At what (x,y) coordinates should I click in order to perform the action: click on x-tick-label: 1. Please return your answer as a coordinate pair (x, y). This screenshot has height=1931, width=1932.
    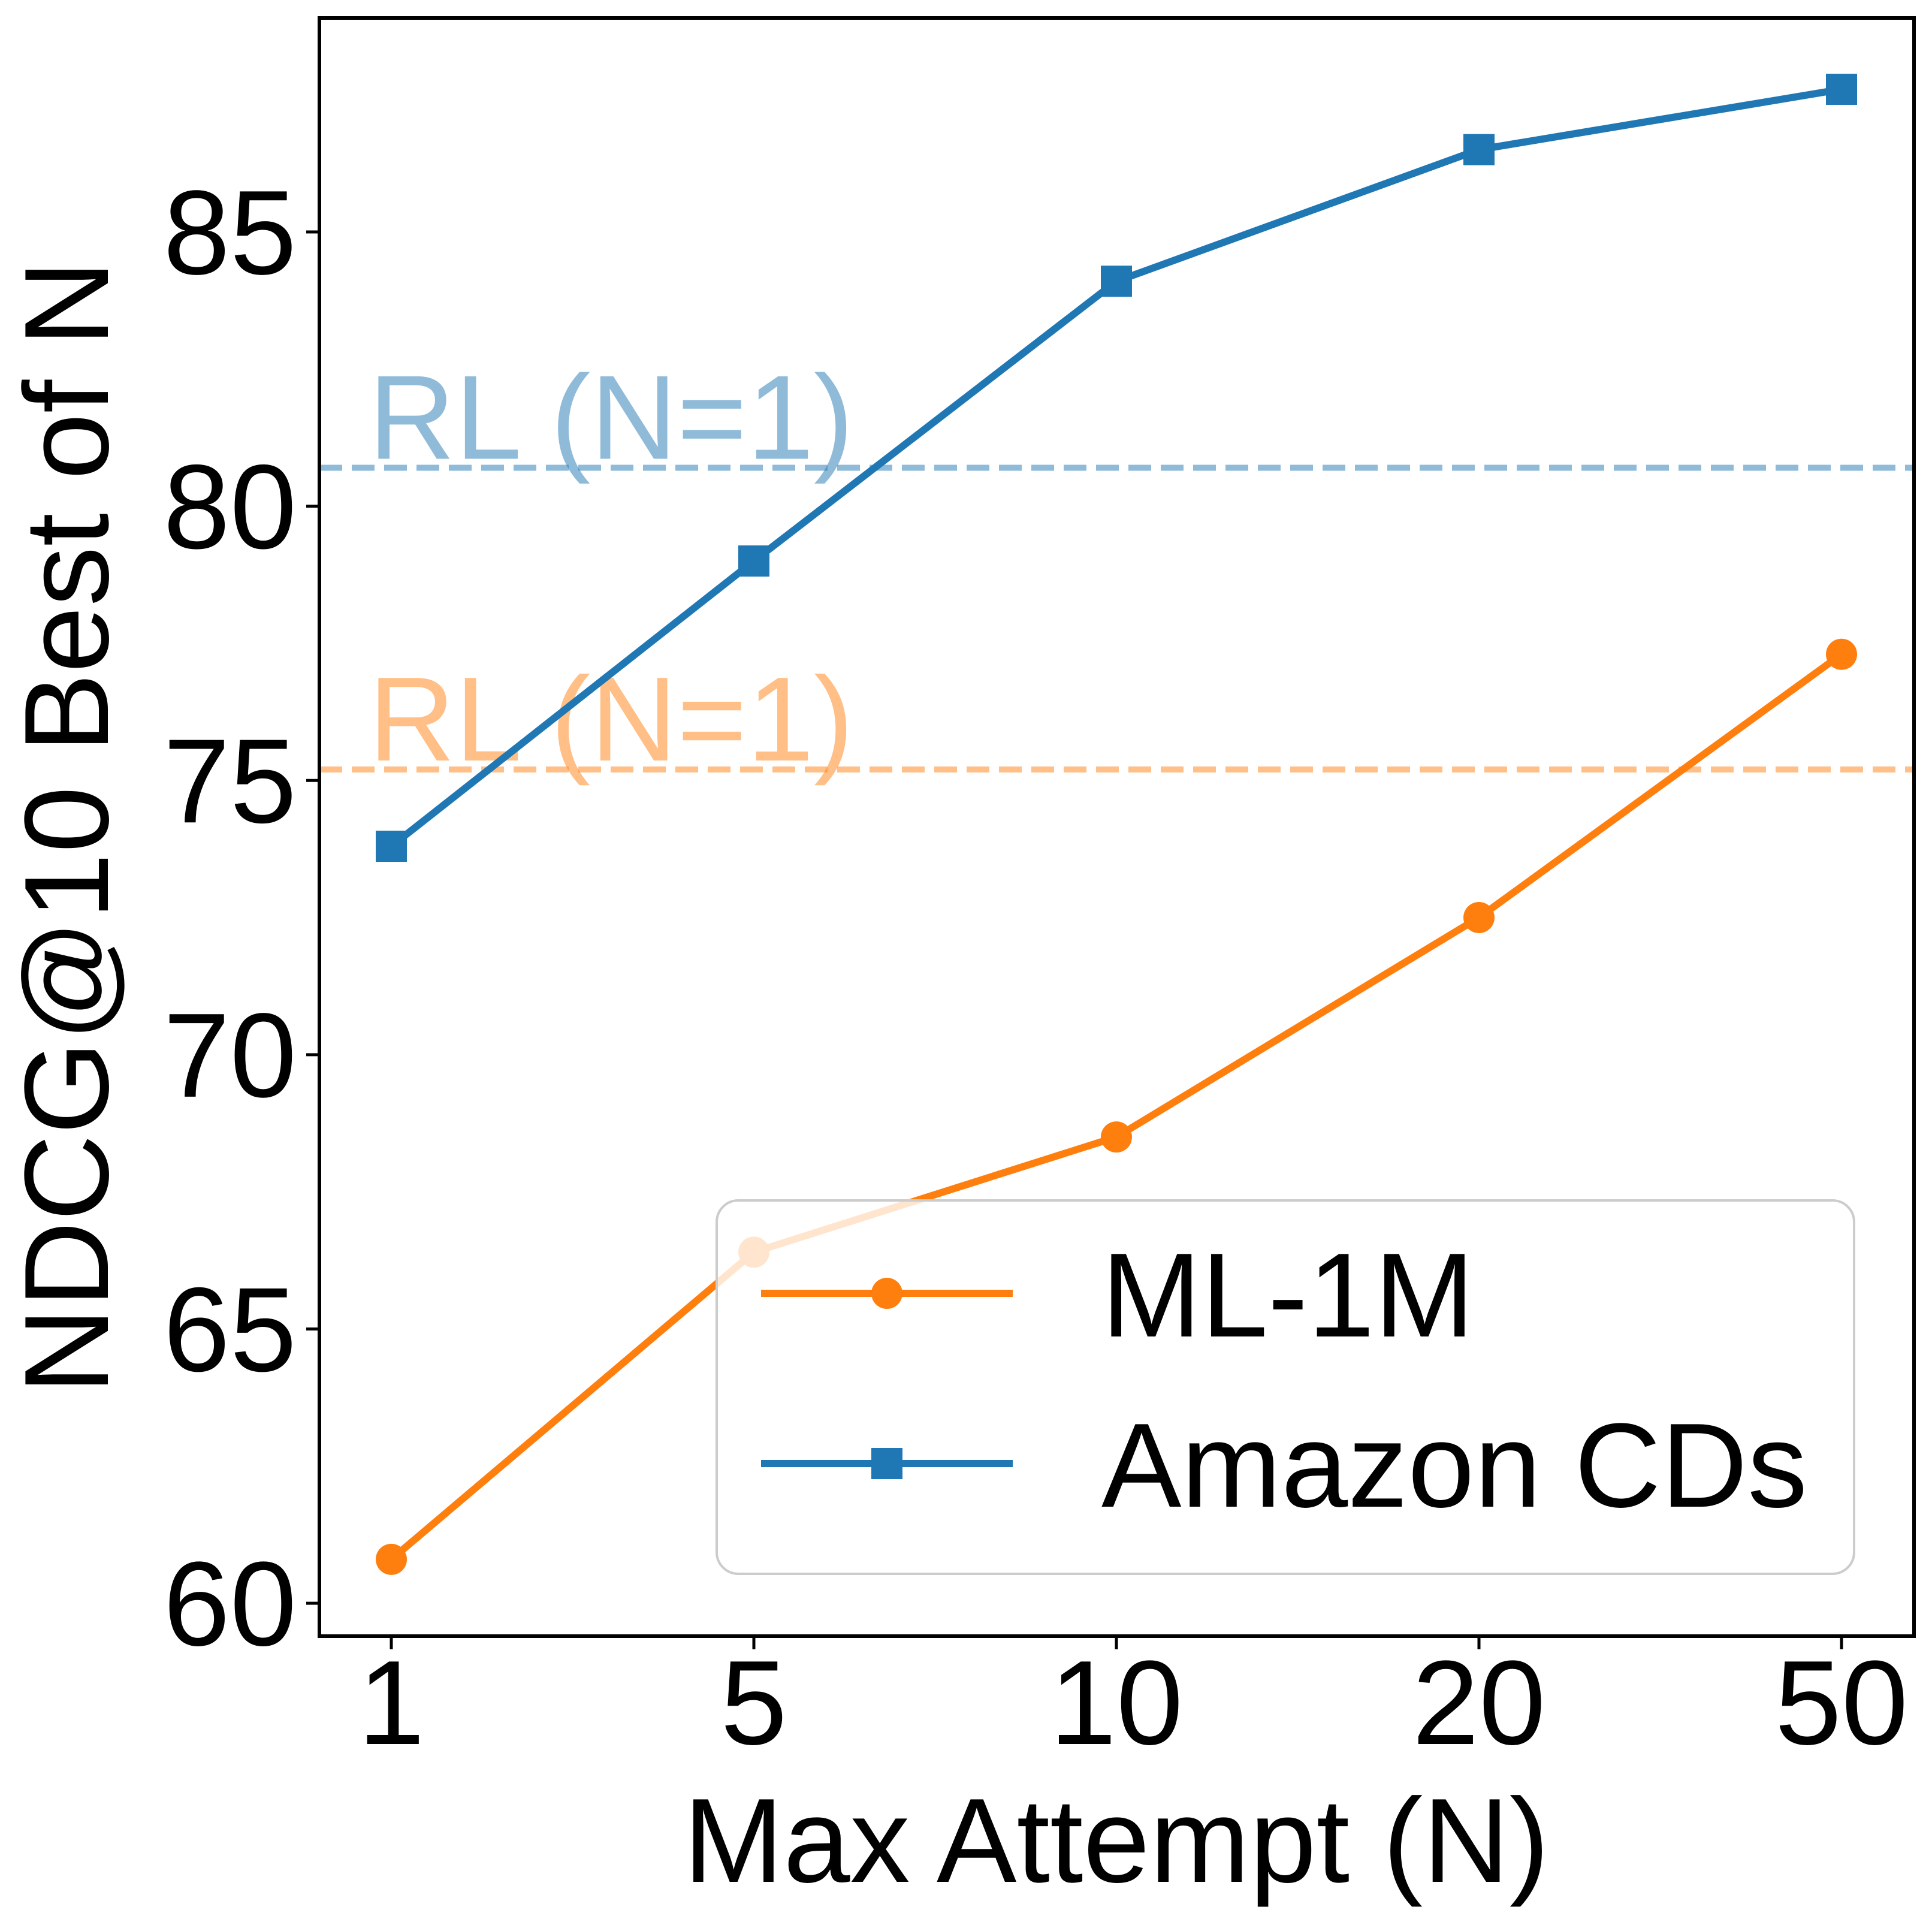
    Looking at the image, I should click on (391, 1703).